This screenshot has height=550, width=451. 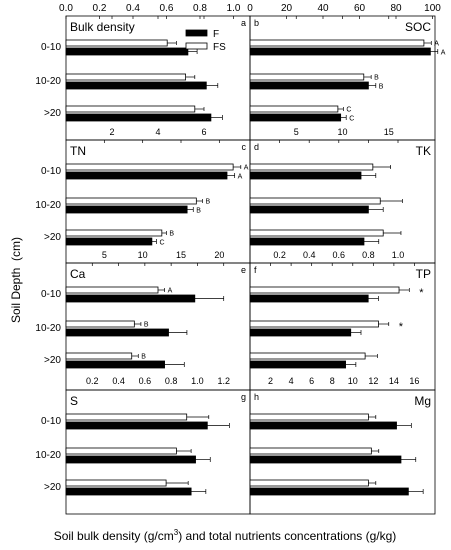 What do you see at coordinates (373, 381) in the screenshot?
I see `tick-label: 12` at bounding box center [373, 381].